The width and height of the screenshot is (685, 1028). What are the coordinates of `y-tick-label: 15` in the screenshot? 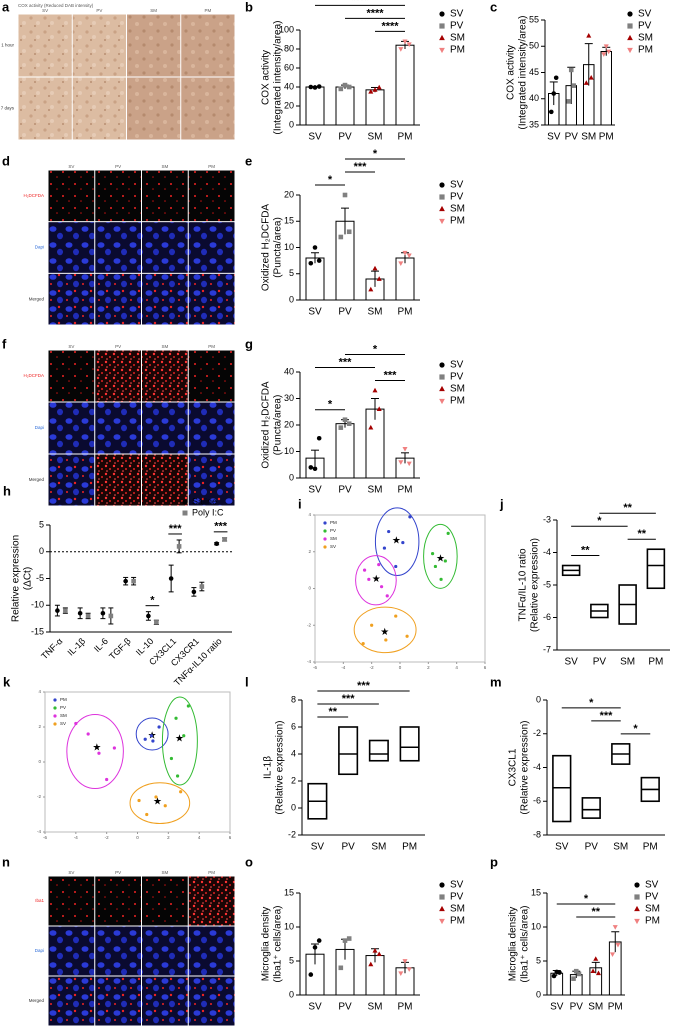 It's located at (536, 892).